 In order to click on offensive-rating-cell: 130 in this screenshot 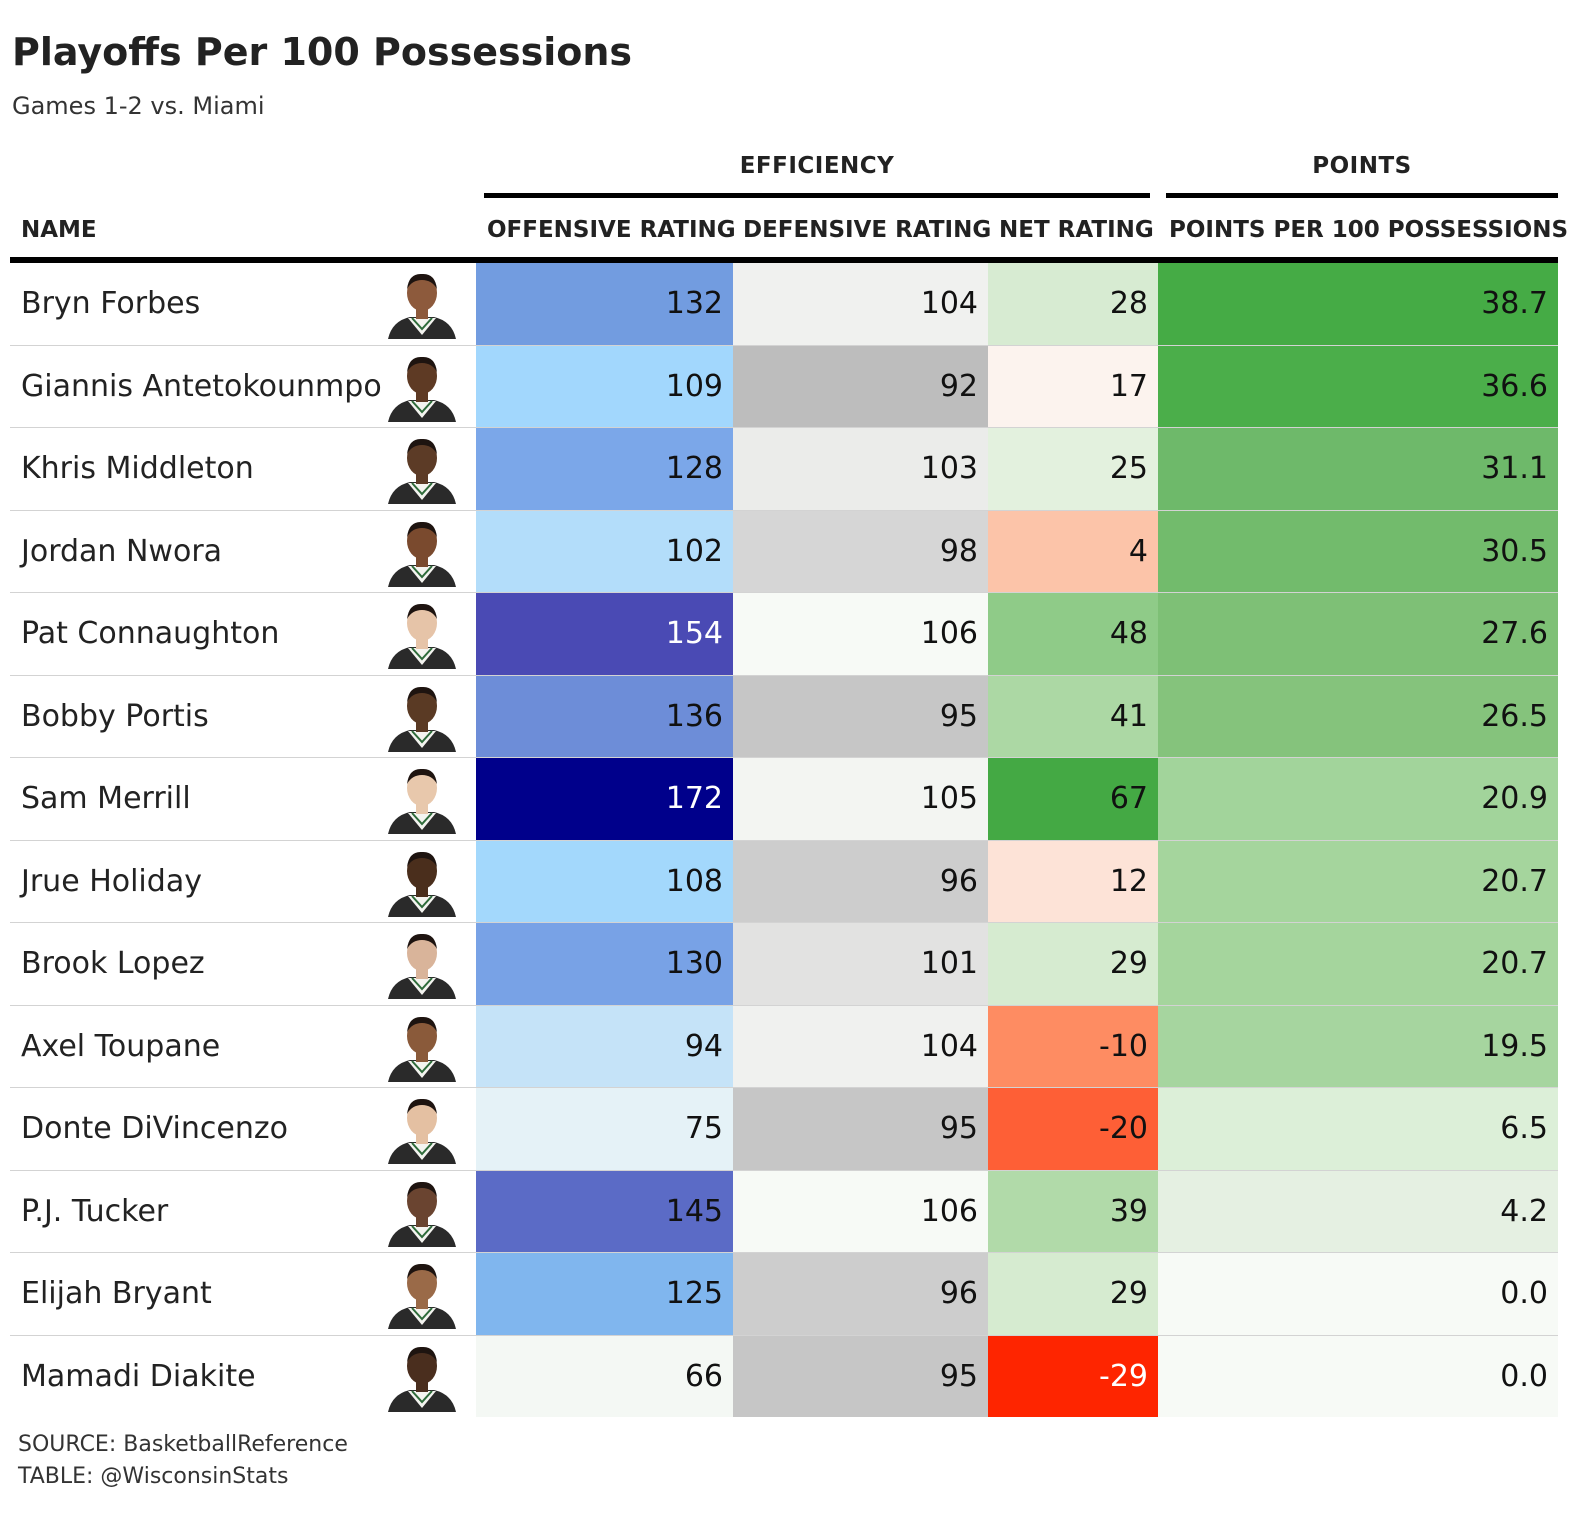, I will do `click(604, 964)`.